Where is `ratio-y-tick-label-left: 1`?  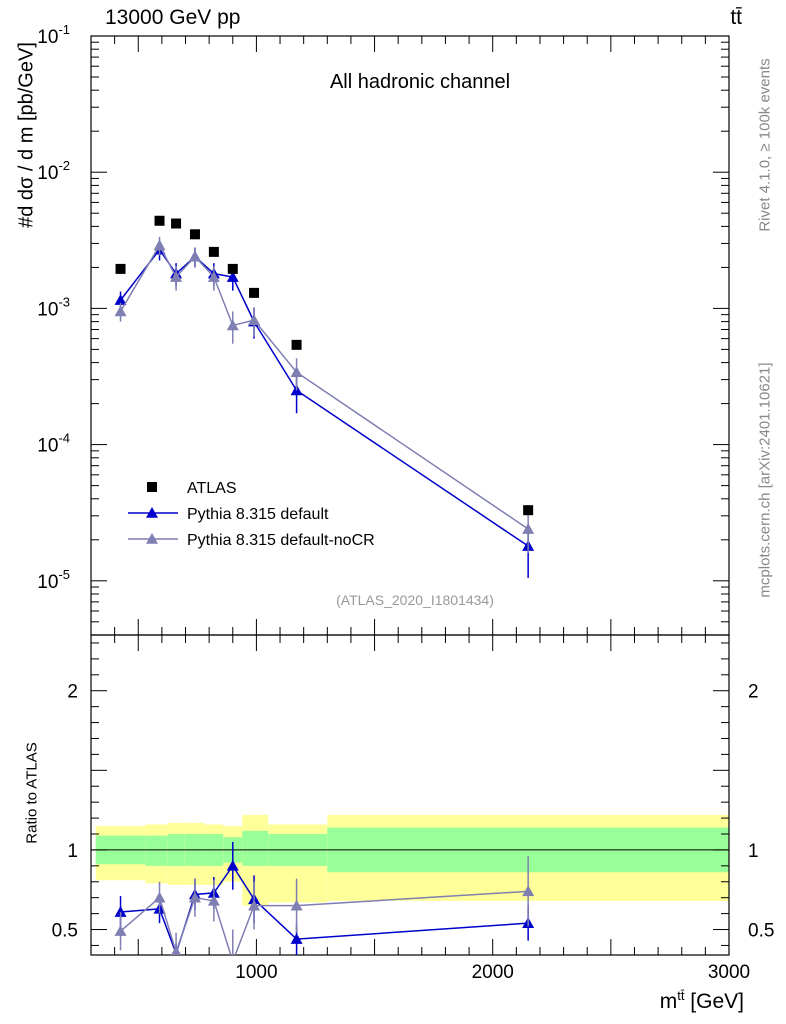 ratio-y-tick-label-left: 1 is located at coordinates (72, 851).